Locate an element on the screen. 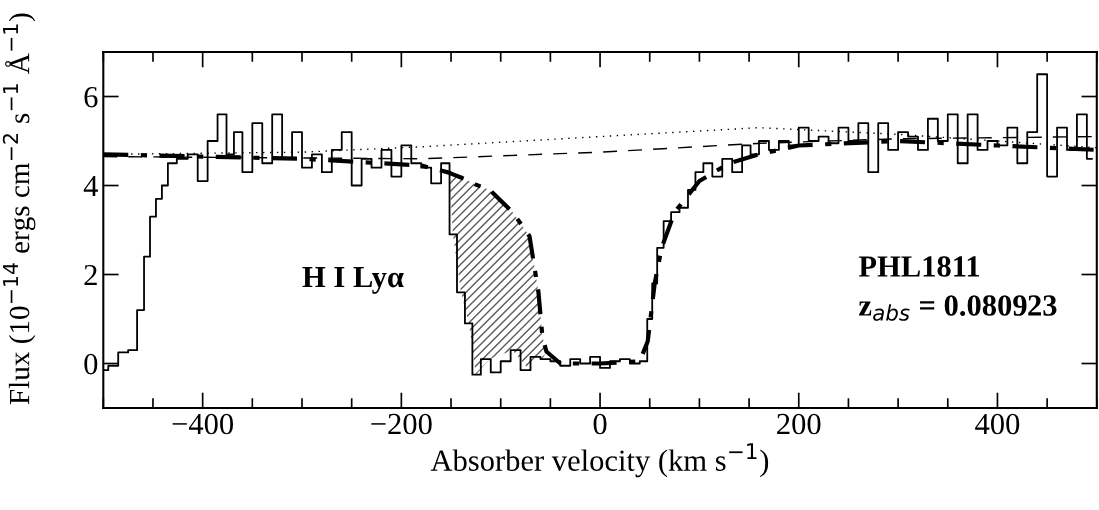 The image size is (1099, 510). x-tick-label: 0 is located at coordinates (600, 424).